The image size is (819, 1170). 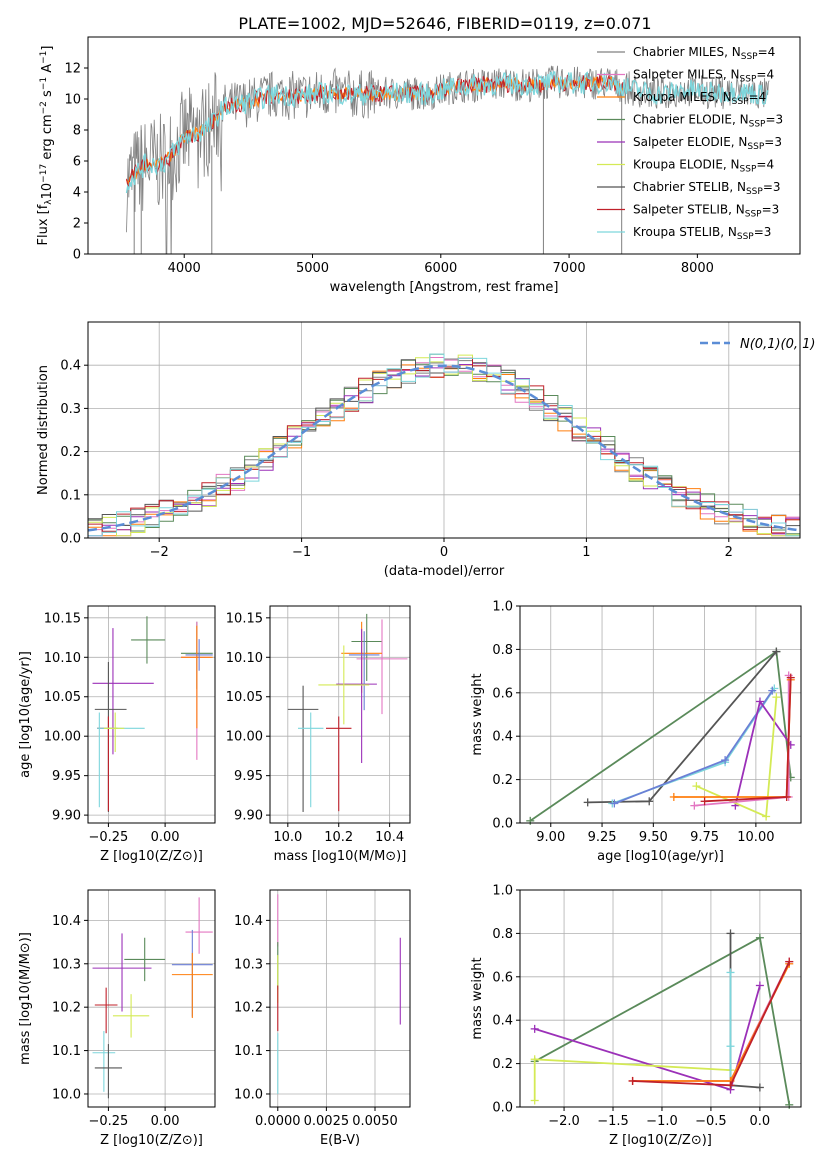 I want to click on y-tick-label: 10.10, so click(x=244, y=658).